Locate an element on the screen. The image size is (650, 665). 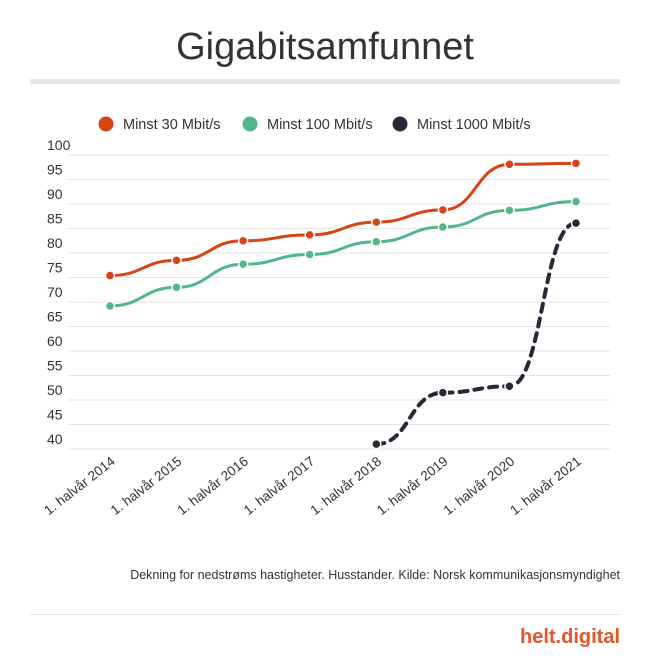
legend-label: Minst 30 Mbit/s is located at coordinates (172, 125).